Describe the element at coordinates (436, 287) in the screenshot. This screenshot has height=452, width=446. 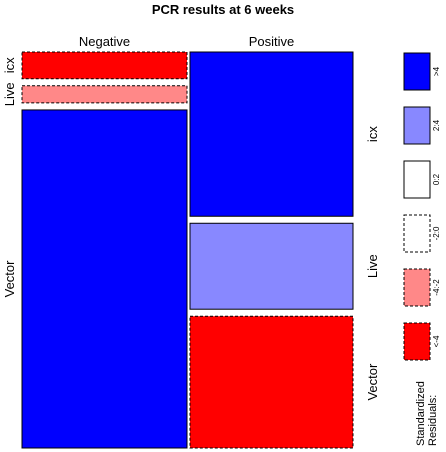
I see `legend-label-4: -4:-2` at that location.